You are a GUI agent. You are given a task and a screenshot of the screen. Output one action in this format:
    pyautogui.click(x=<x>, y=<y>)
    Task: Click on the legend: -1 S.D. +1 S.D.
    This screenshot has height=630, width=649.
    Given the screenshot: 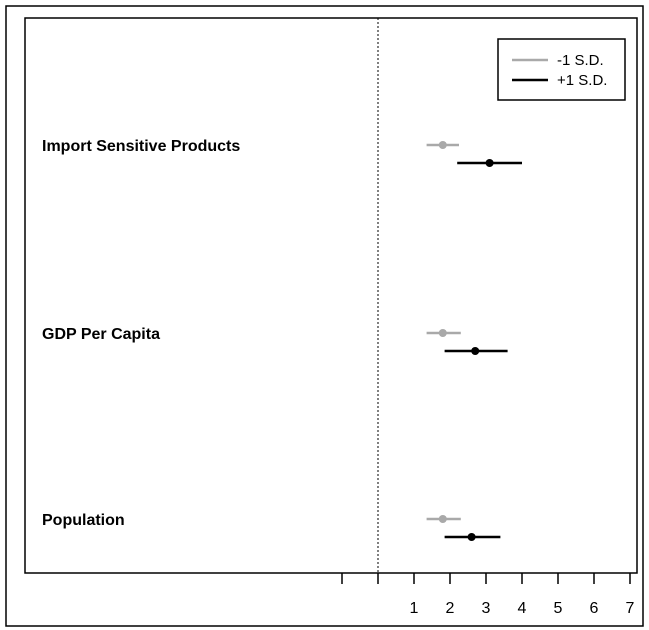 What is the action you would take?
    pyautogui.click(x=561, y=69)
    